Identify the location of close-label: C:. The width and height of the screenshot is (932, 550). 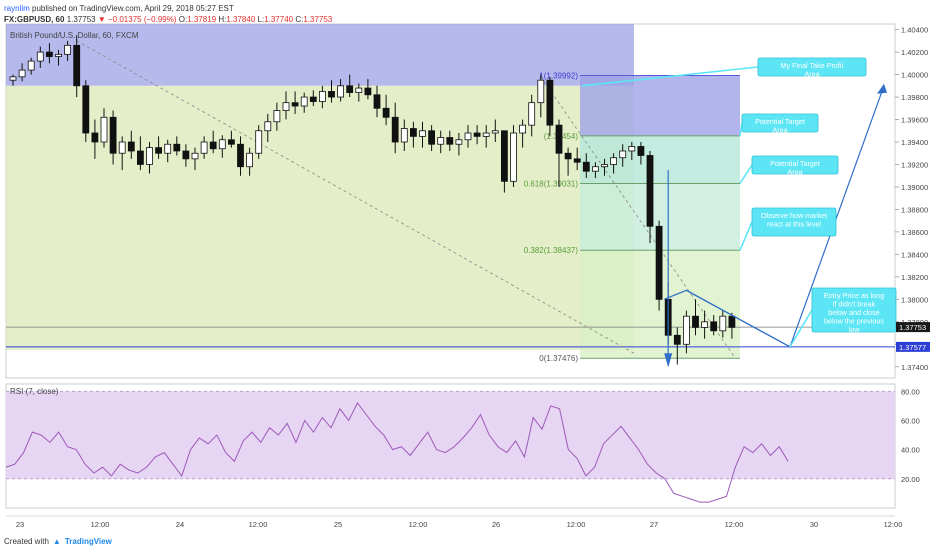
(299, 19).